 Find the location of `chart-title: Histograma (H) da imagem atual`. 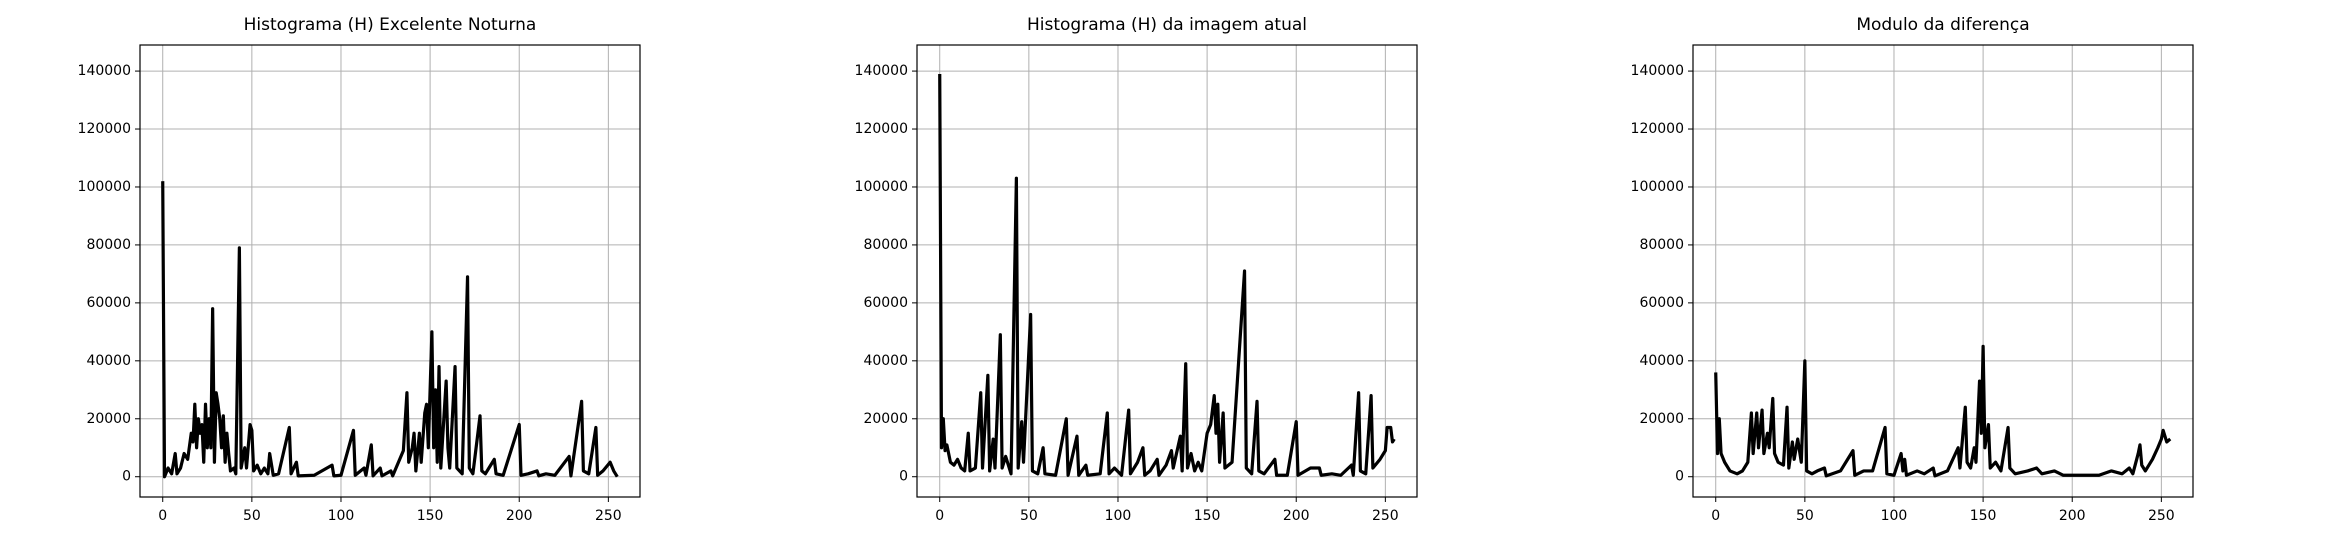

chart-title: Histograma (H) da imagem atual is located at coordinates (1167, 25).